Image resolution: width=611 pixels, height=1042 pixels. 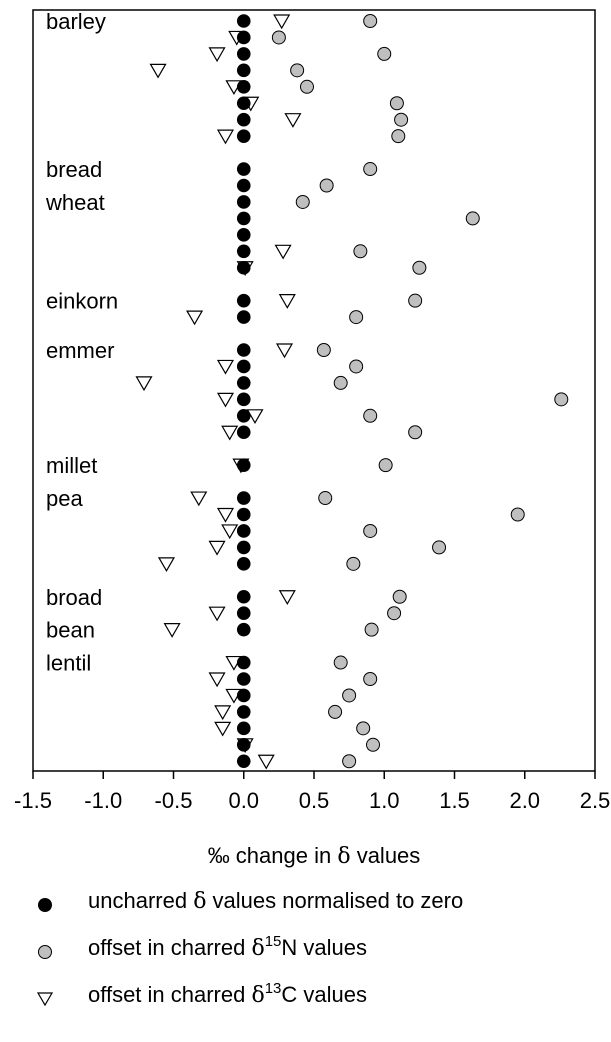 I want to click on legend-item-c13: offset in charred δ13C values, so click(x=310, y=1004).